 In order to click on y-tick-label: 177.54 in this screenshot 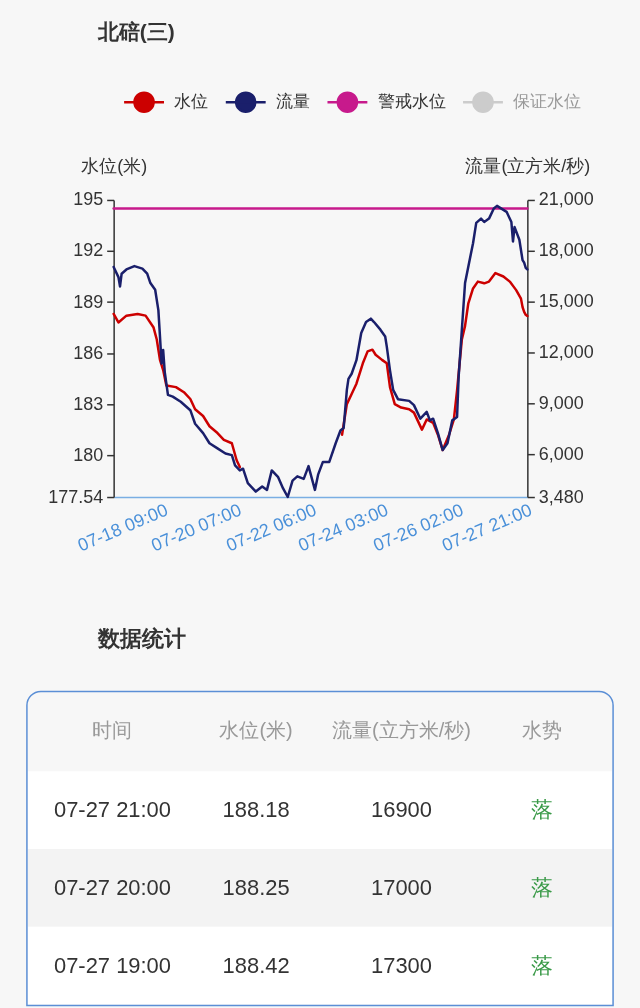, I will do `click(76, 496)`.